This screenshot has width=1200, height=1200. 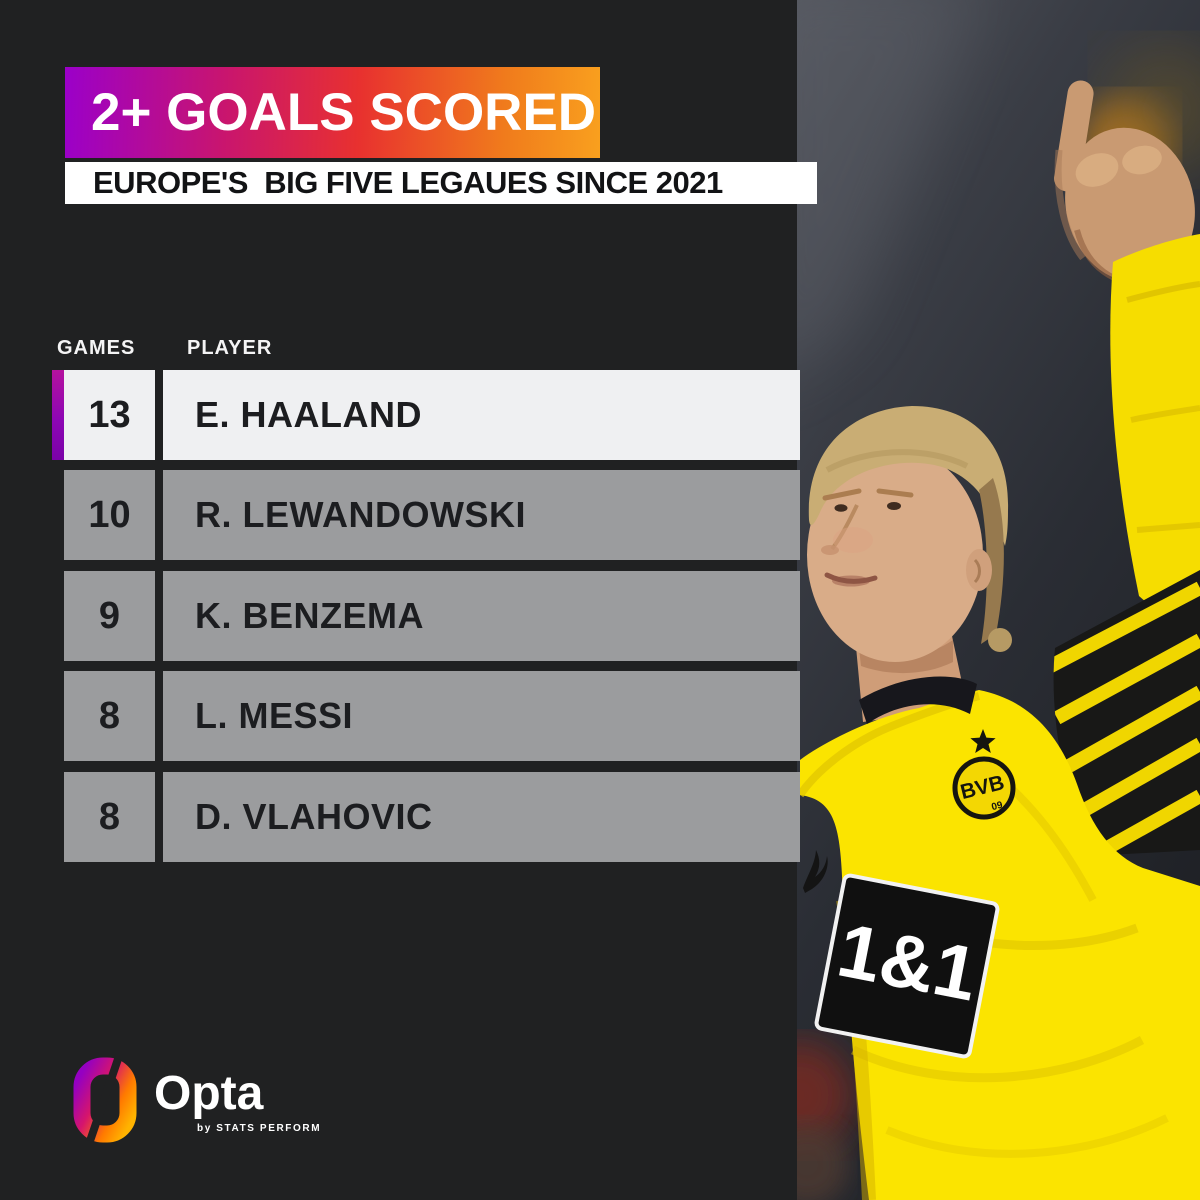 What do you see at coordinates (230, 348) in the screenshot?
I see `column-header-player: PLAYER` at bounding box center [230, 348].